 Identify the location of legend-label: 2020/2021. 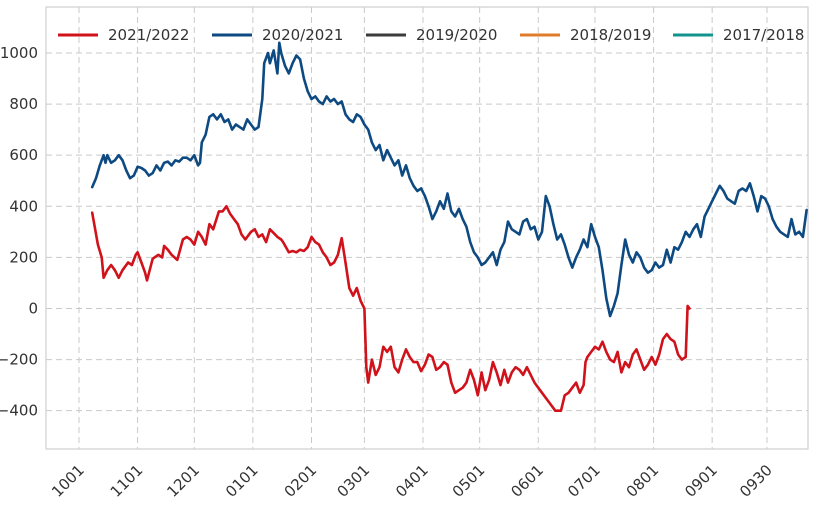
(302, 35).